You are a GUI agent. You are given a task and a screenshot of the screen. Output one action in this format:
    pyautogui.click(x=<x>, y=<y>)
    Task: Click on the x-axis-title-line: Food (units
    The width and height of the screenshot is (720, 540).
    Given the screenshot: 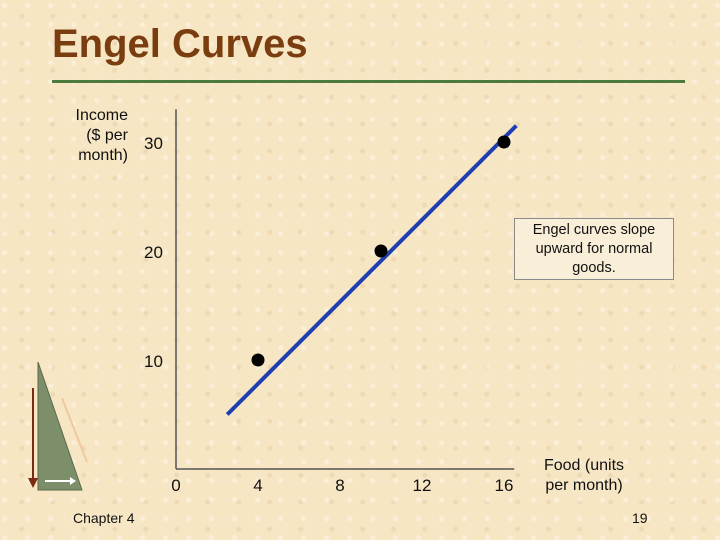 What is the action you would take?
    pyautogui.click(x=584, y=465)
    